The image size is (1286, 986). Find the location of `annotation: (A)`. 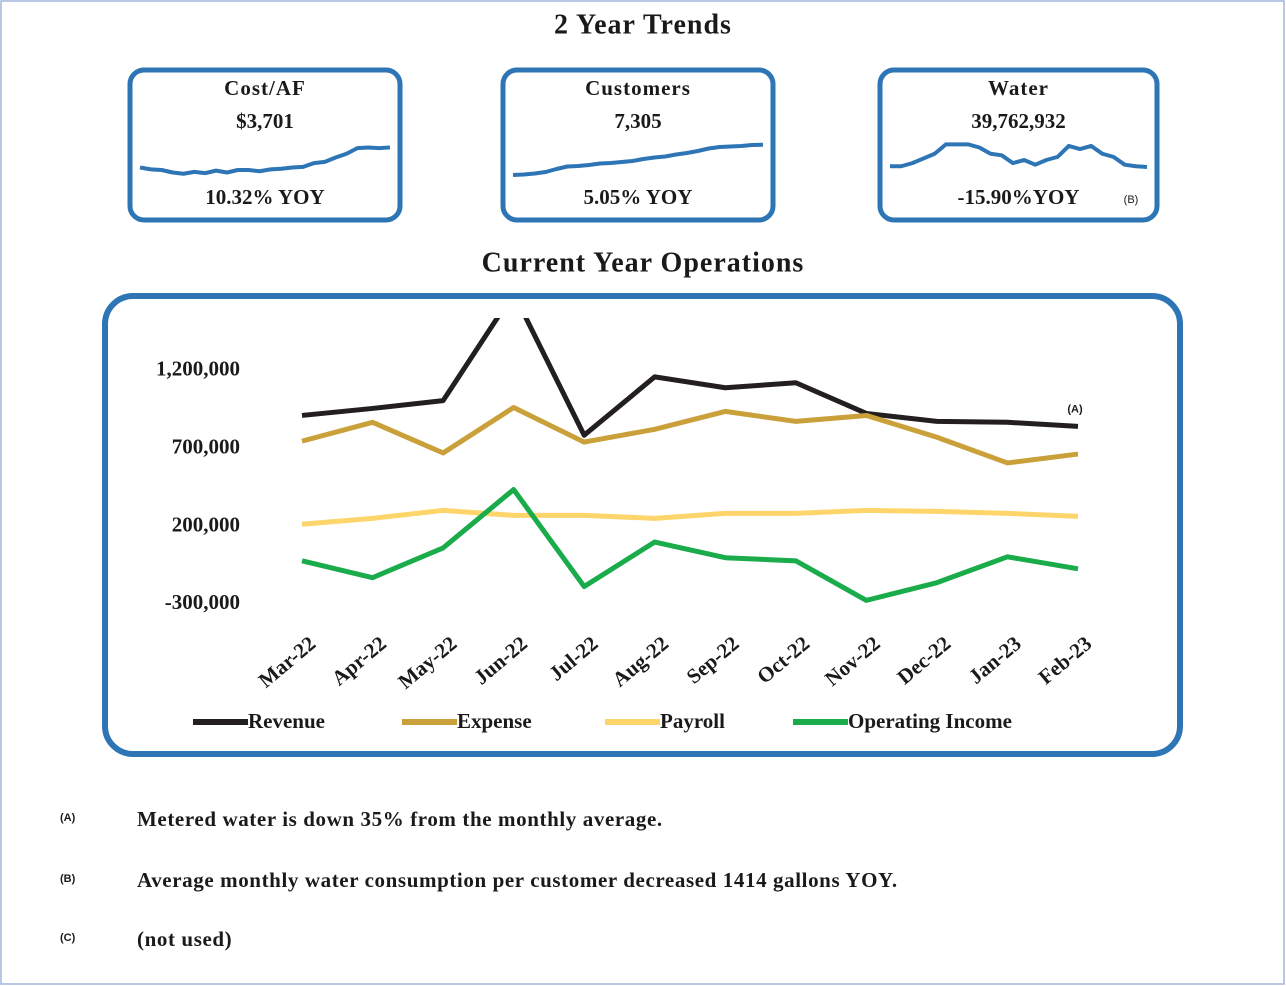

annotation: (A) is located at coordinates (1075, 409).